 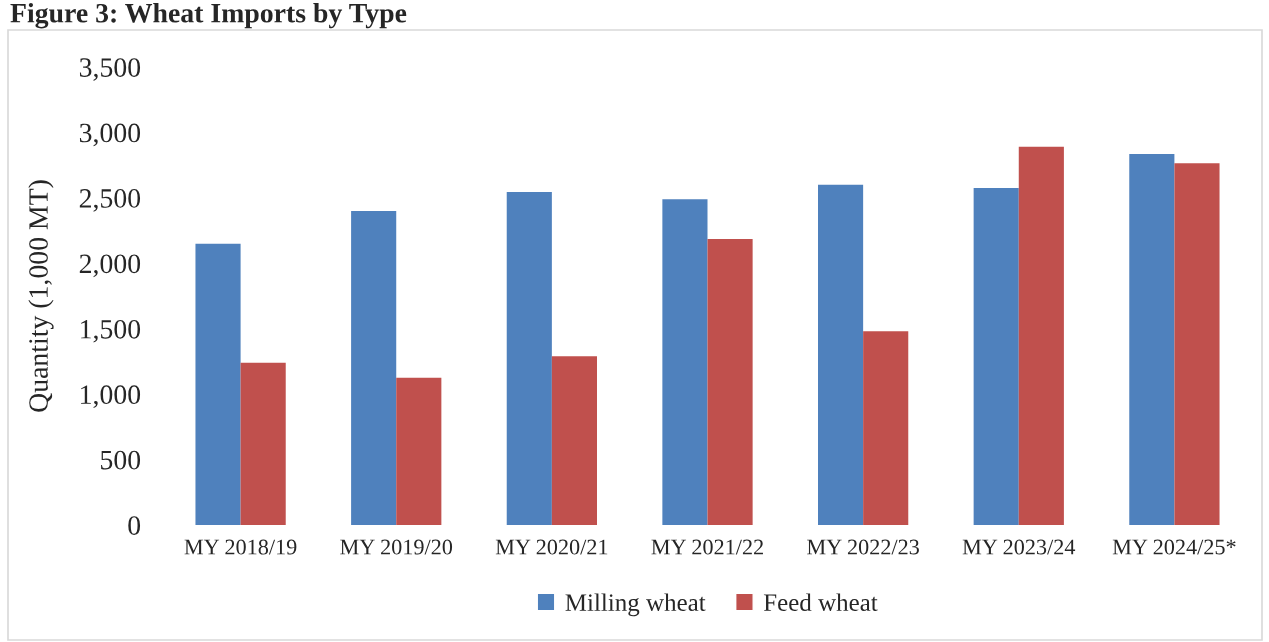 I want to click on x-tick-label: MY 2020/21, so click(x=551, y=547).